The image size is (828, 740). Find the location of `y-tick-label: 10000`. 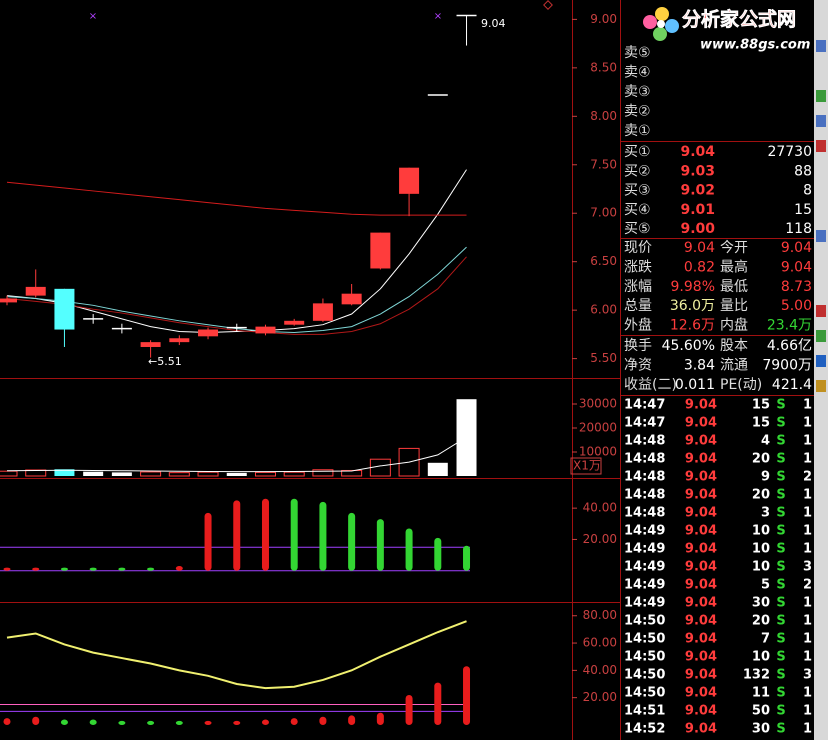

y-tick-label: 10000 is located at coordinates (598, 452).